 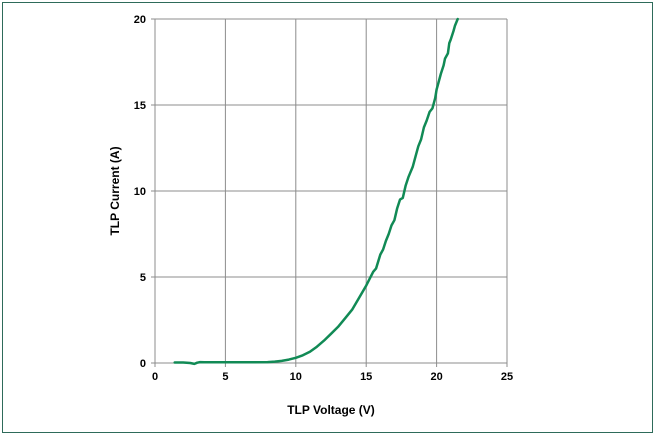 I want to click on x-tick-label: 5, so click(x=225, y=377).